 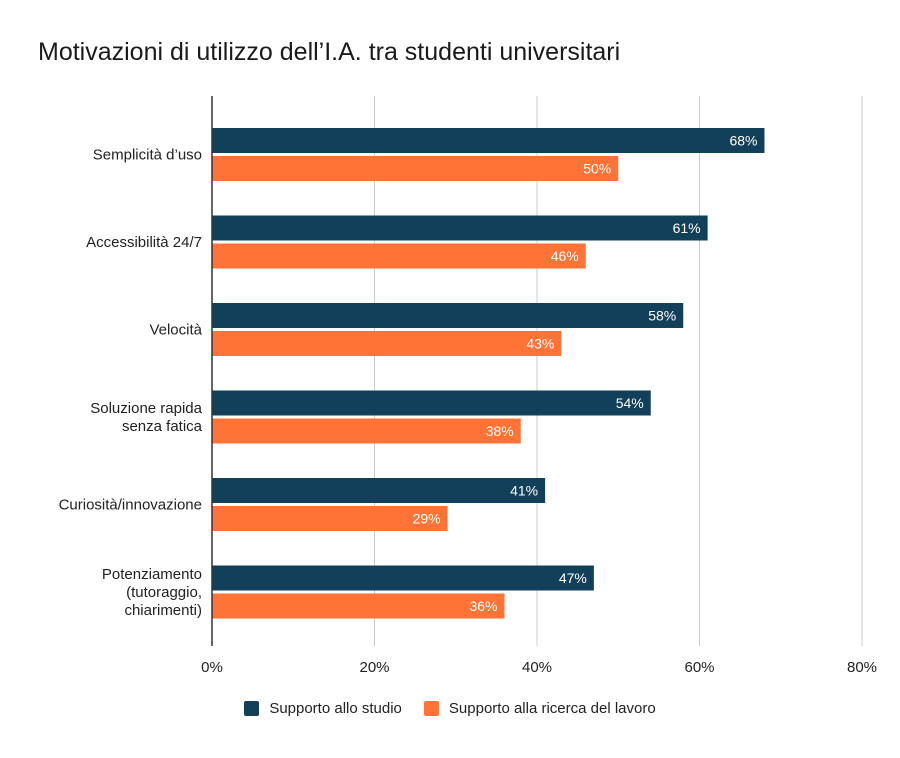 I want to click on x-tick-label: 20%, so click(x=374, y=667).